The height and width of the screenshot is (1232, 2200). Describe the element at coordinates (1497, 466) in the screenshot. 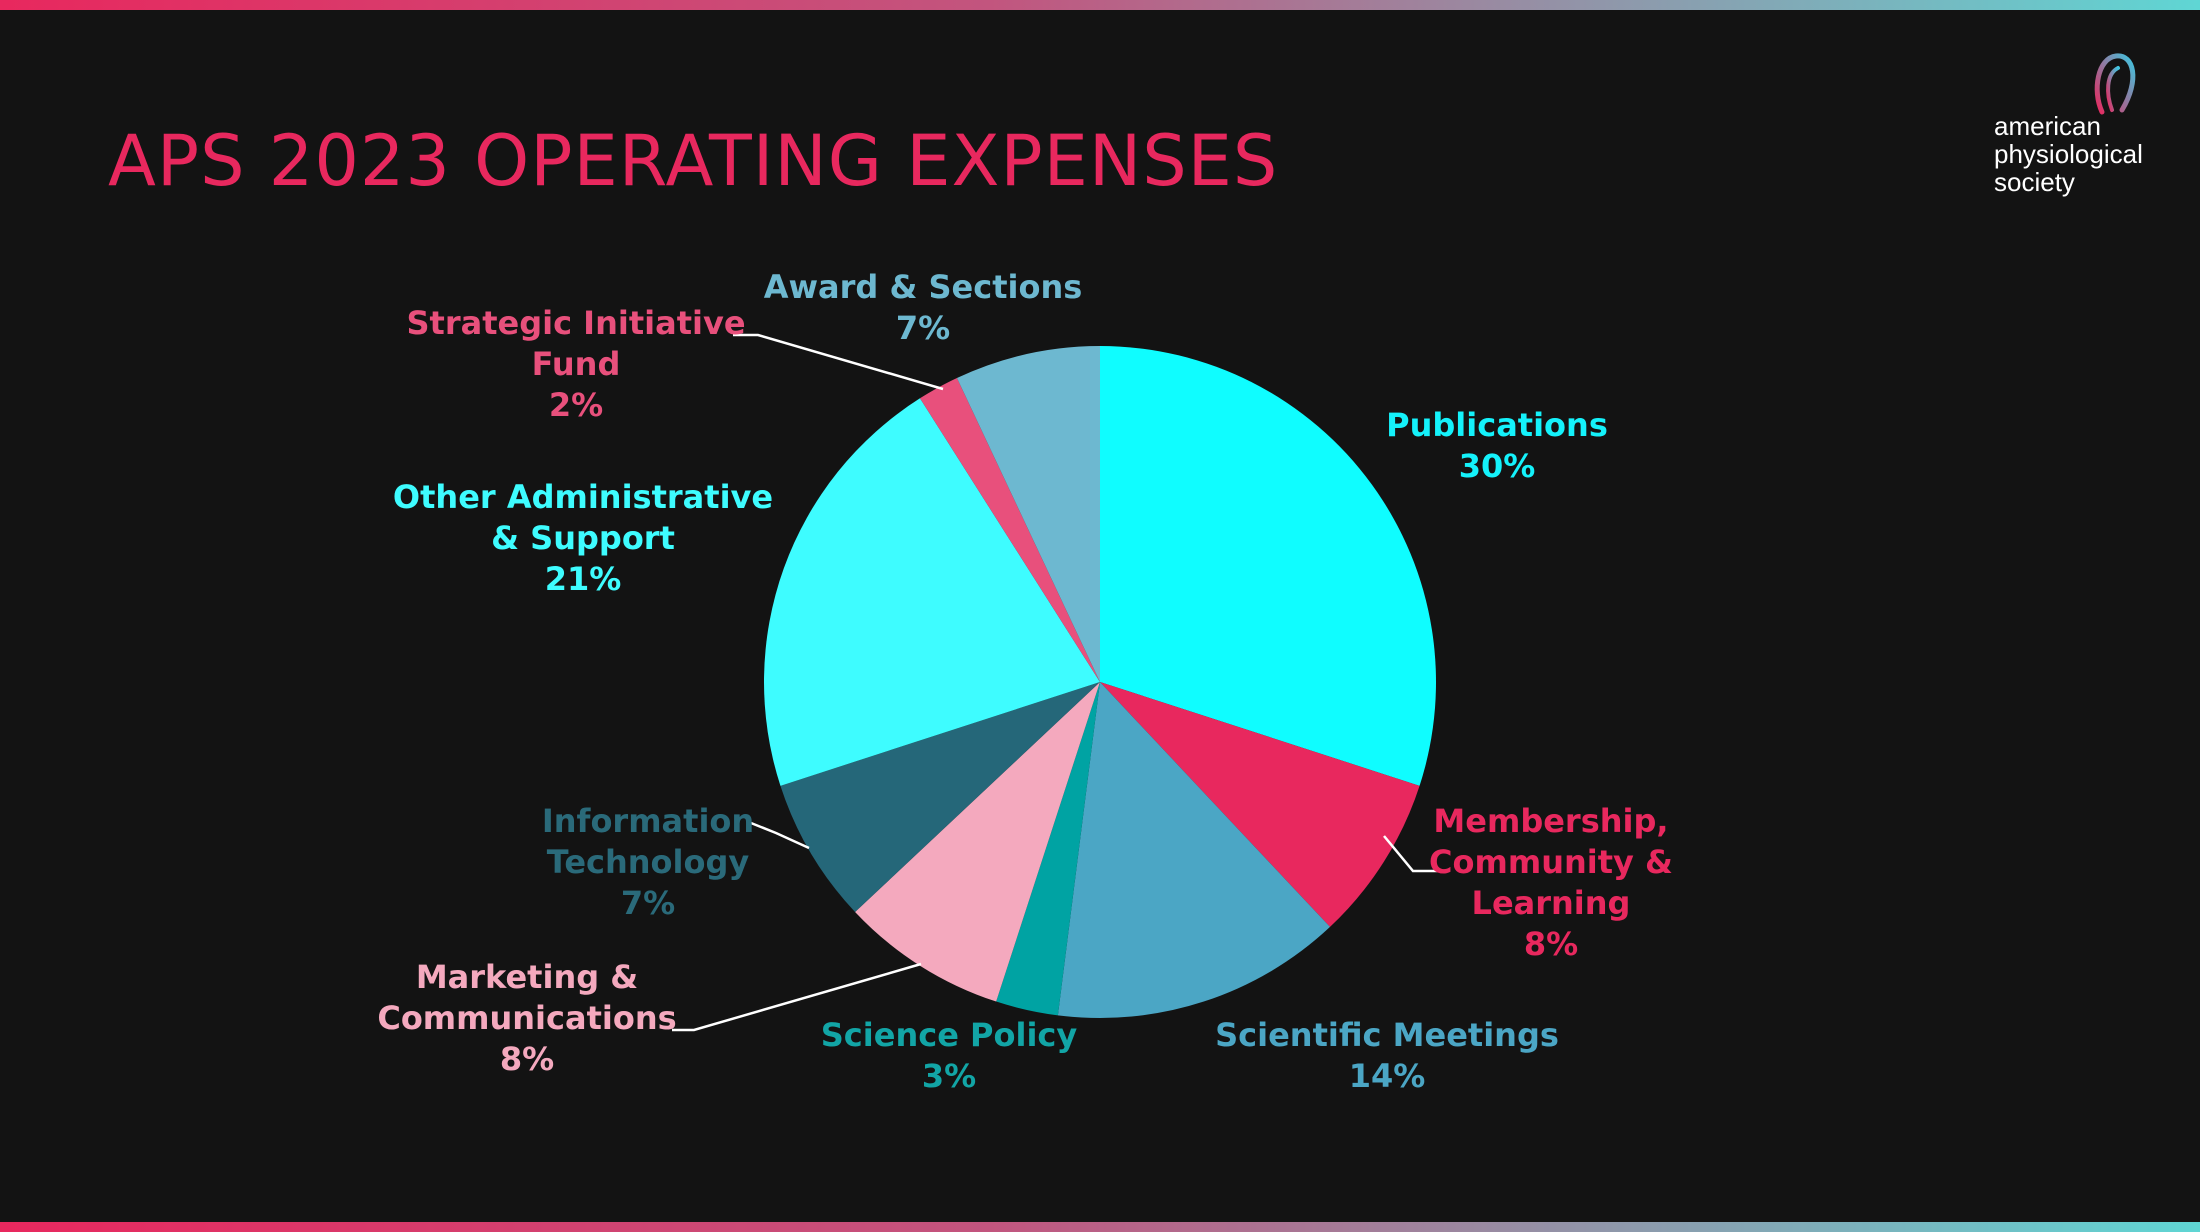

I see `slice-percent: 30%` at that location.